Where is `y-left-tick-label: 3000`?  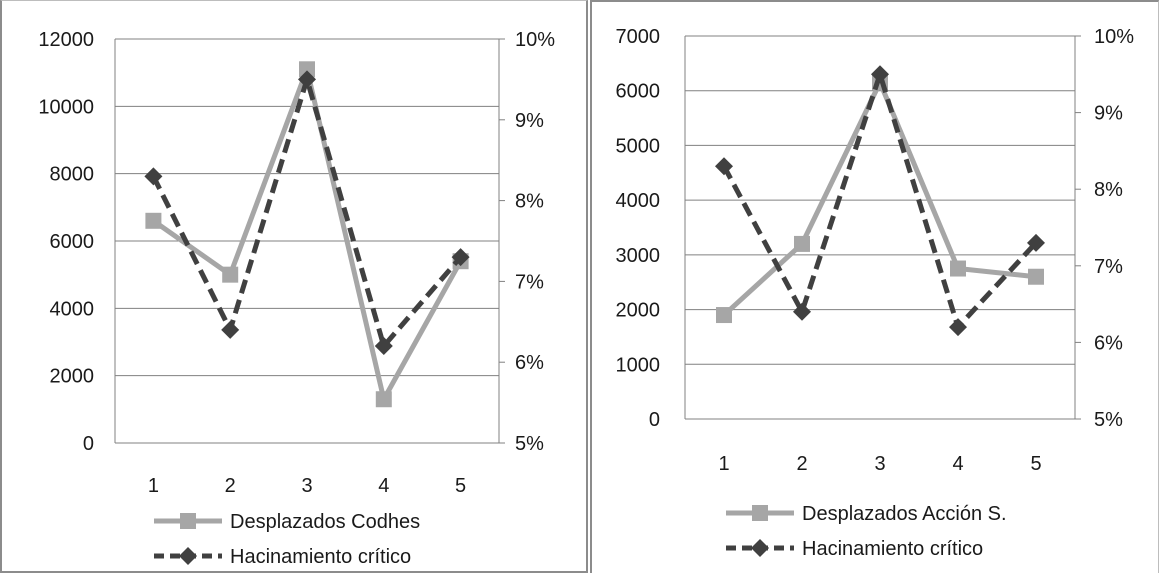
y-left-tick-label: 3000 is located at coordinates (638, 256).